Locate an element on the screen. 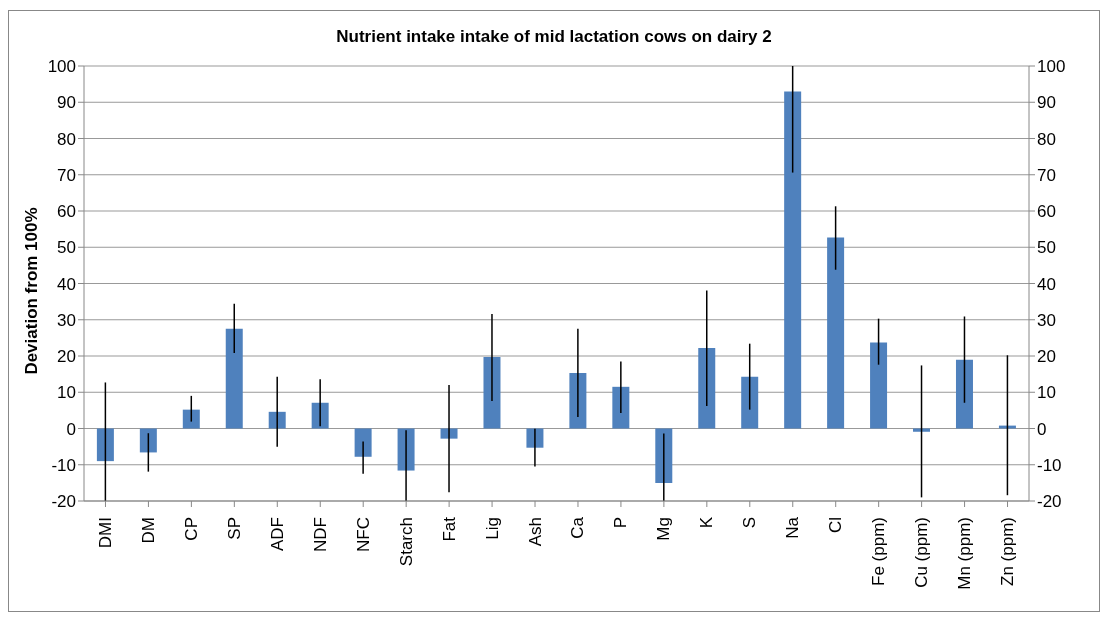 The image size is (1118, 619). x-tick-label: SP is located at coordinates (234, 528).